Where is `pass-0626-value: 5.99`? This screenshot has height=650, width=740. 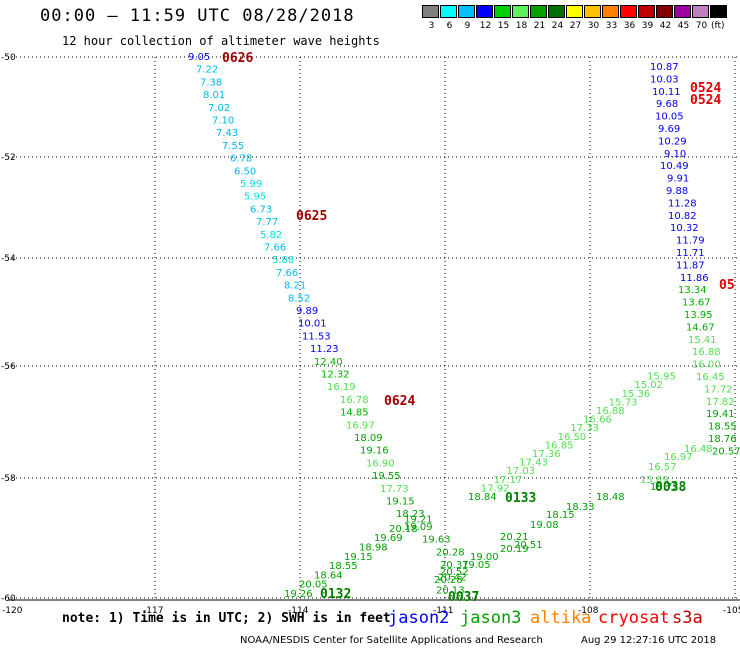 pass-0626-value: 5.99 is located at coordinates (251, 184).